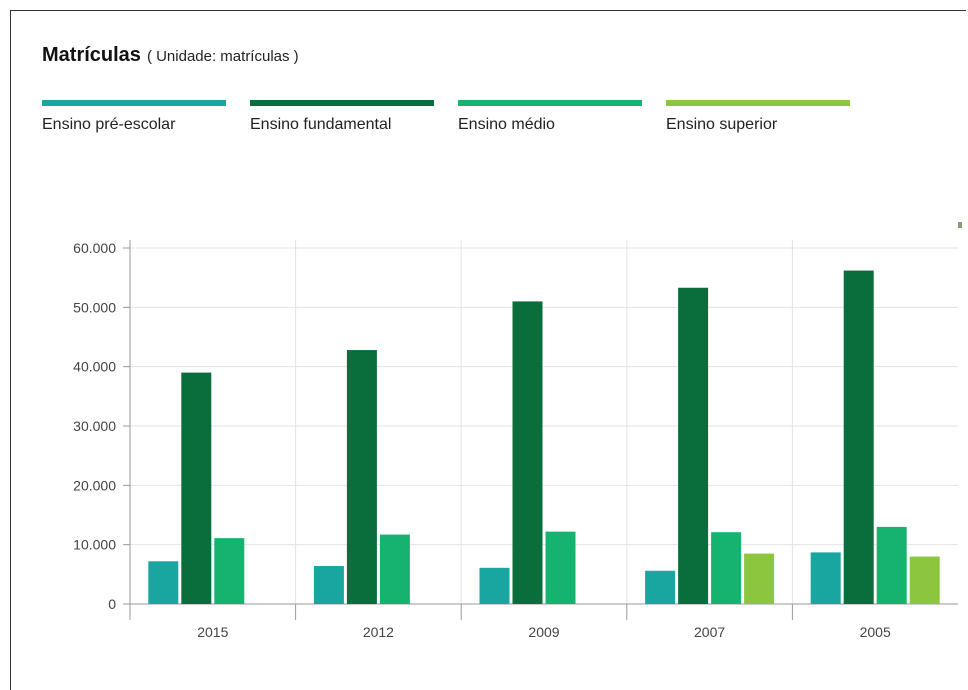  I want to click on bar-pre-escolar-2015, so click(163, 582).